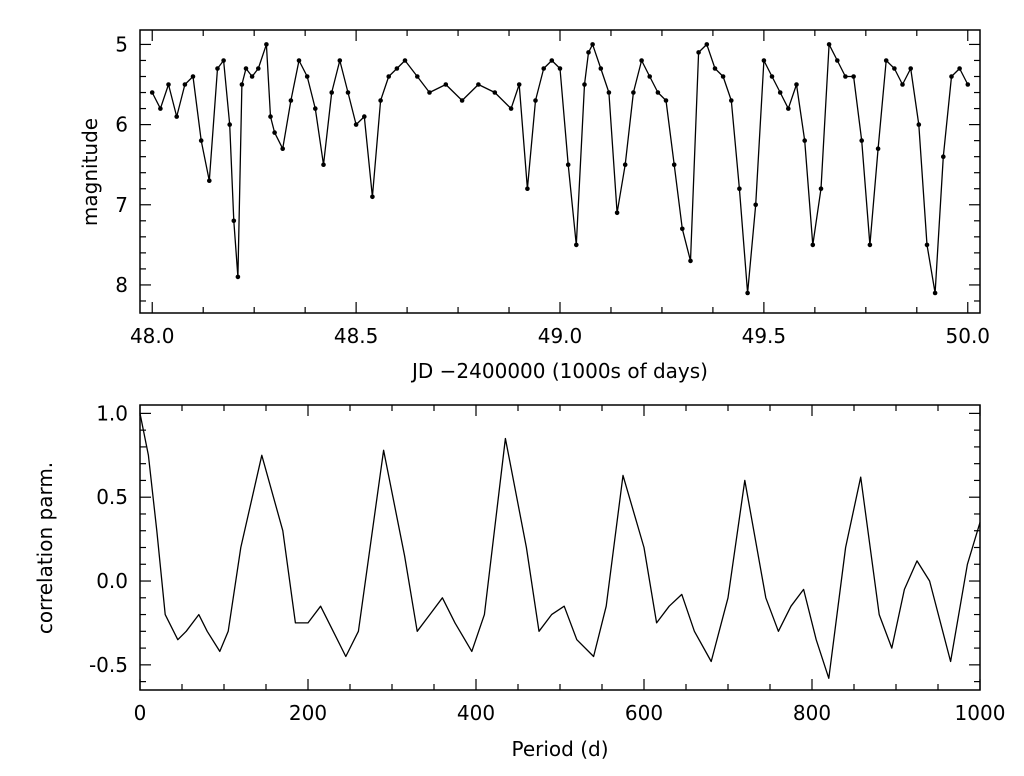  Describe the element at coordinates (112, 413) in the screenshot. I see `correlation-y-tick-label: 1.0` at that location.